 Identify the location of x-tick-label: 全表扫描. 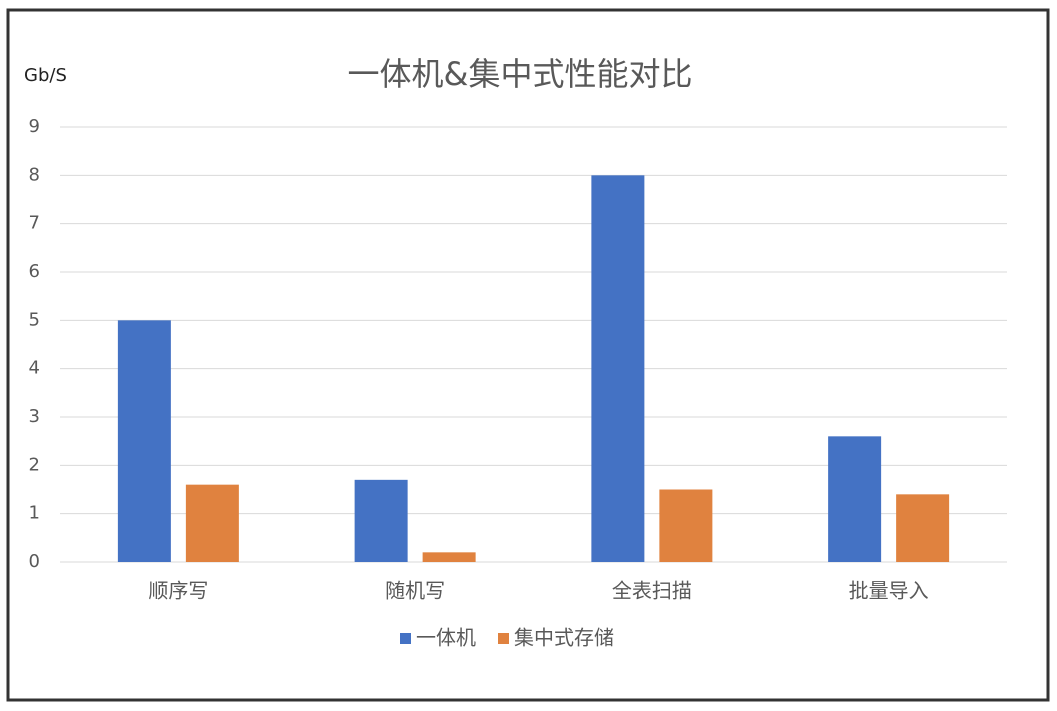
(652, 591).